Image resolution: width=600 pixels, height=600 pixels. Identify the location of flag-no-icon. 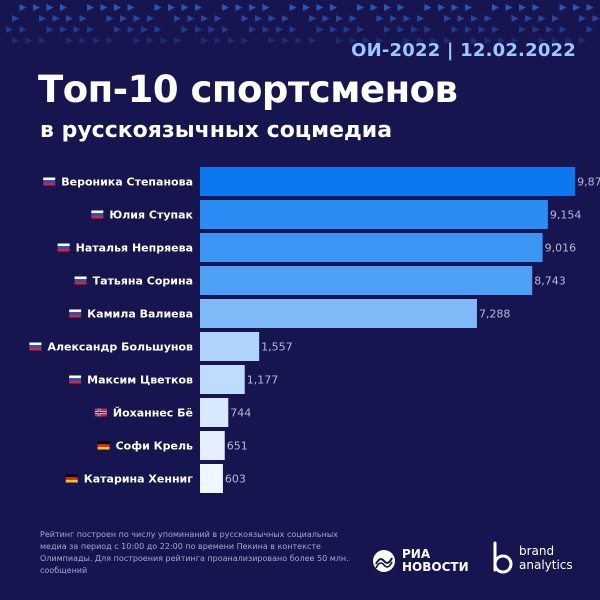
(100, 412).